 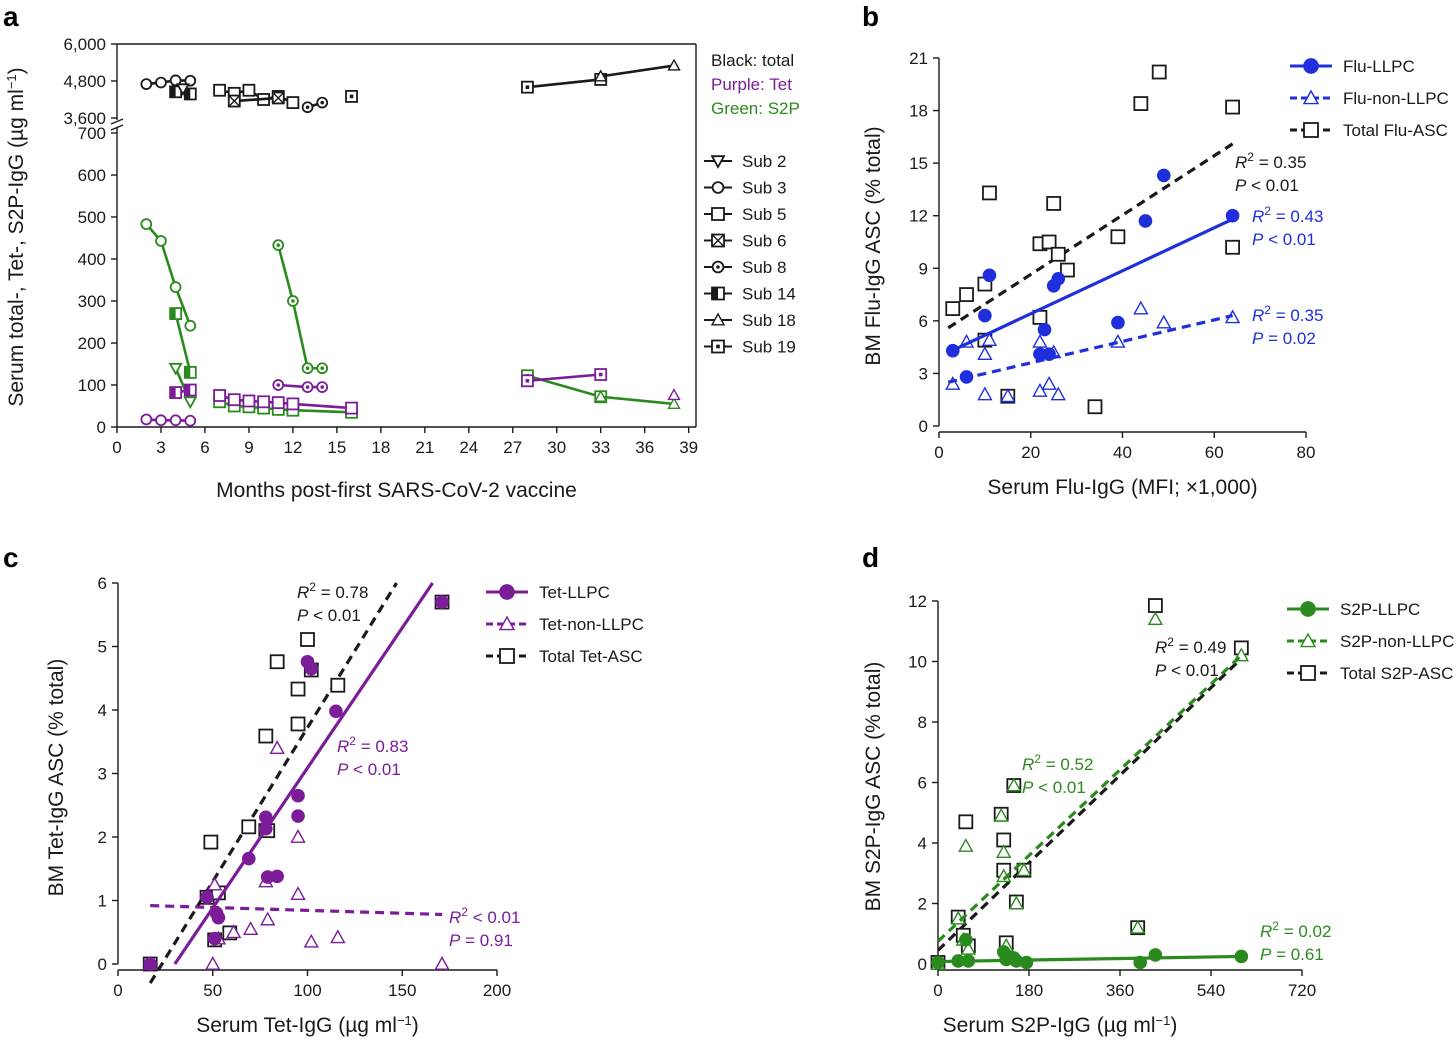 What do you see at coordinates (718, 240) in the screenshot?
I see `panel-a-legend-marker-cross` at bounding box center [718, 240].